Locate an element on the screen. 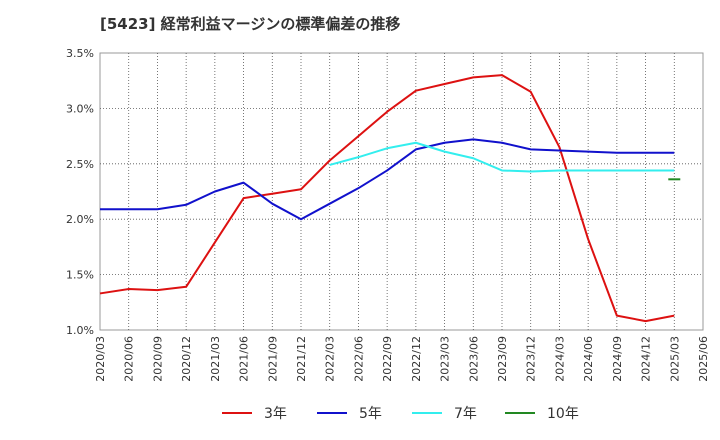 Image resolution: width=720 pixels, height=440 pixels. x-tick-label: 2020/06 is located at coordinates (129, 359).